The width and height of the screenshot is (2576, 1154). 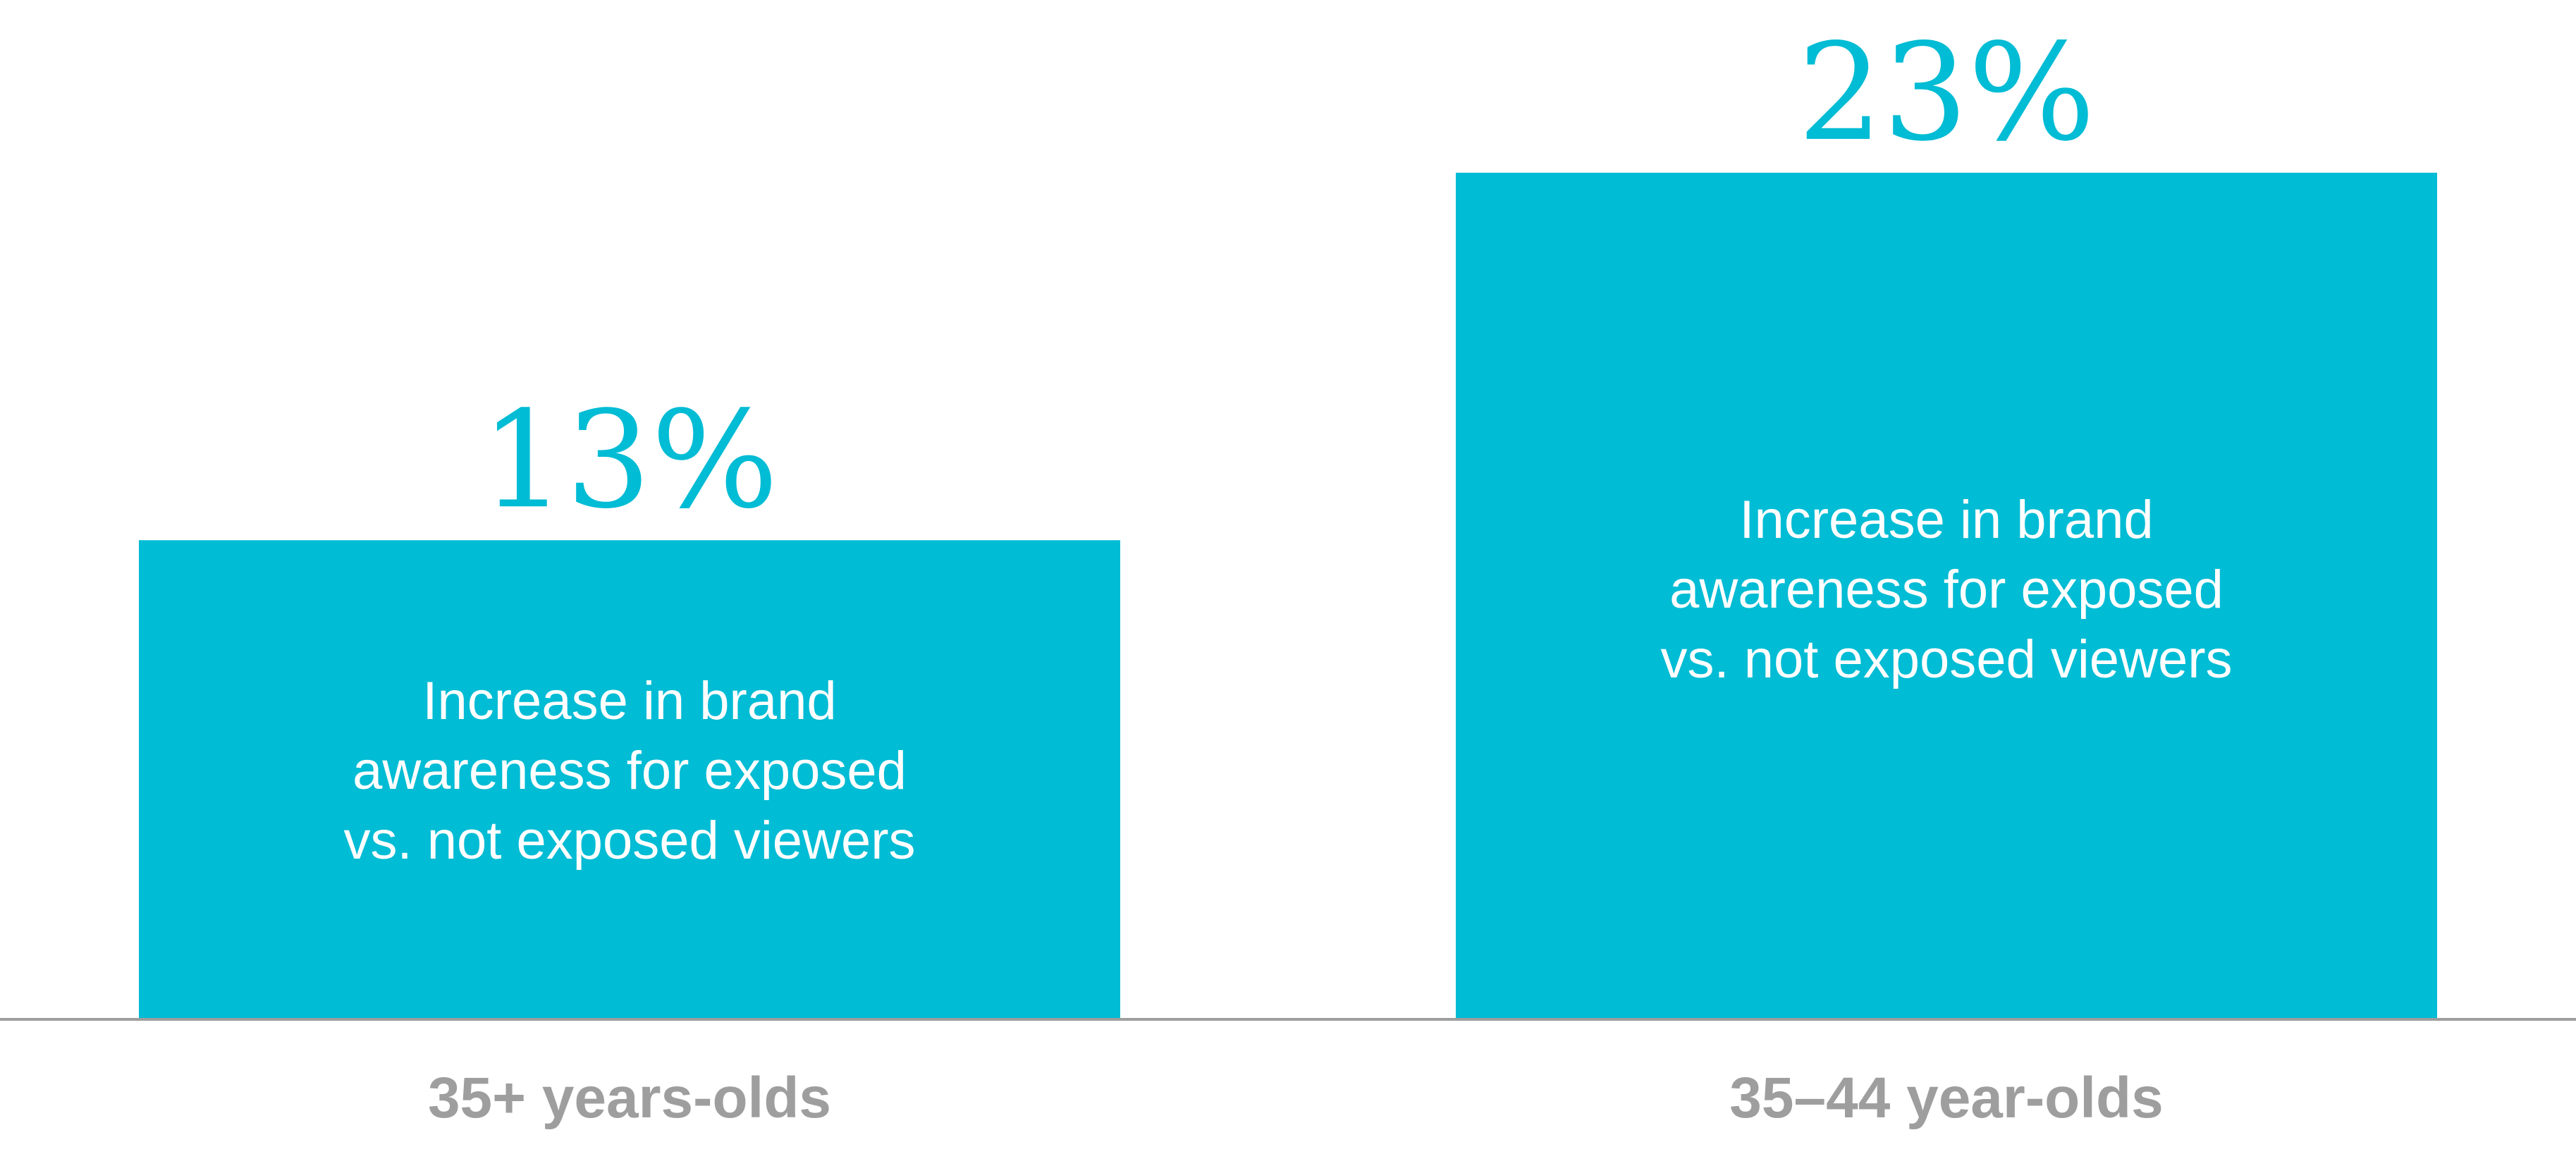 What do you see at coordinates (1296, 1098) in the screenshot?
I see `category-labels: 35+ years-olds 35–44 year-olds` at bounding box center [1296, 1098].